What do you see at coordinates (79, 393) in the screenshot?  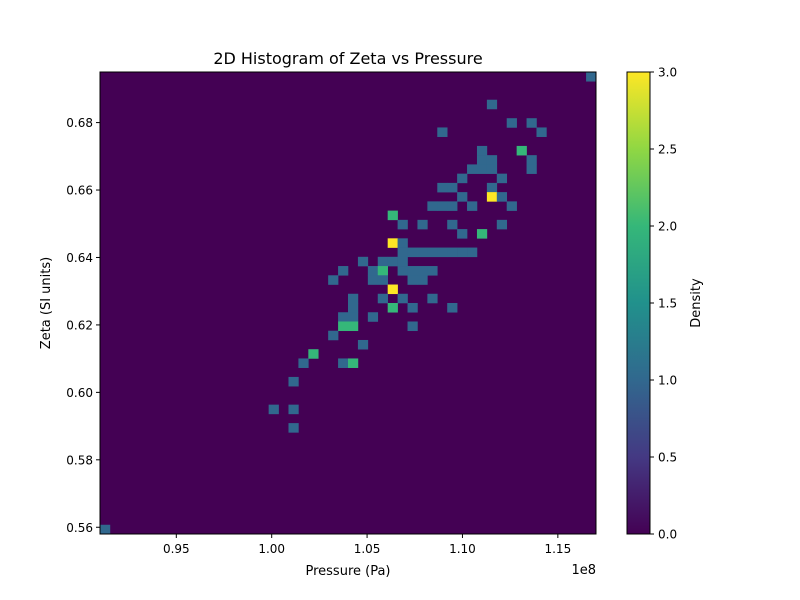 I see `y-tick-label: 0.60` at bounding box center [79, 393].